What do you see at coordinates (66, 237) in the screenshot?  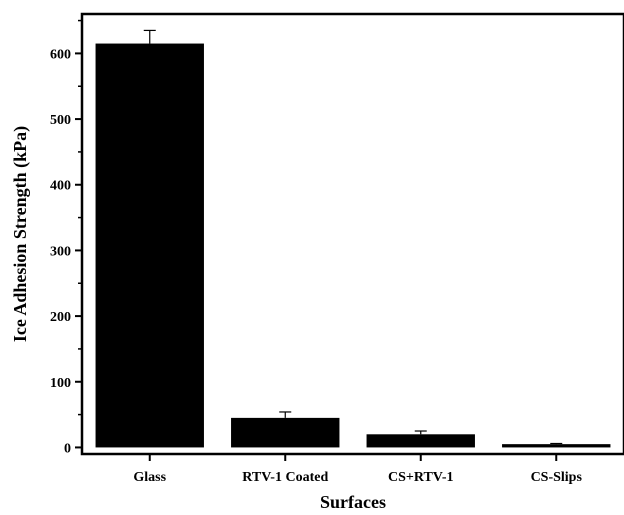 I see `y-axis: 0 100 200 300 400 500 600` at bounding box center [66, 237].